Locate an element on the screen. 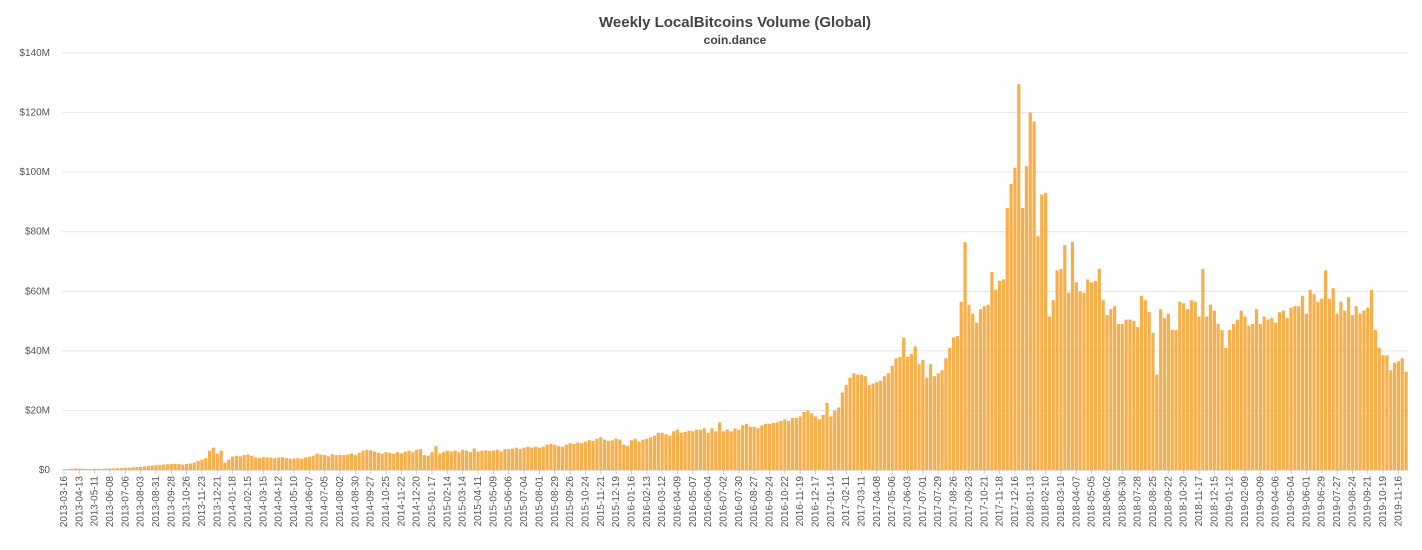  x-tick-label: 2014-05-10 is located at coordinates (294, 502).